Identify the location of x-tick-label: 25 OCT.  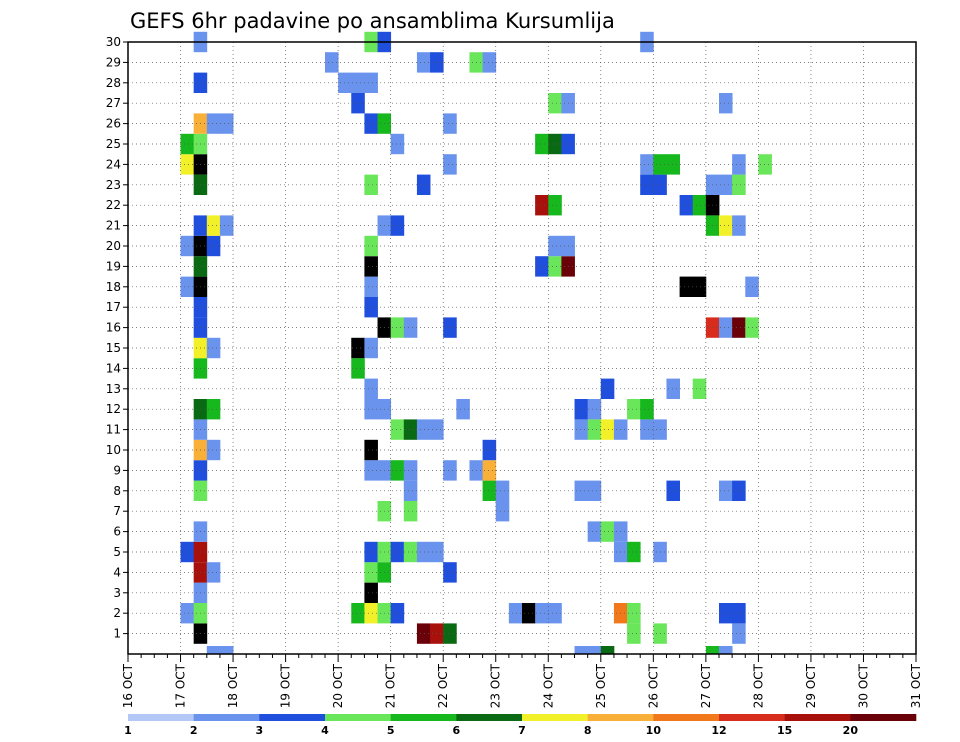
(601, 685).